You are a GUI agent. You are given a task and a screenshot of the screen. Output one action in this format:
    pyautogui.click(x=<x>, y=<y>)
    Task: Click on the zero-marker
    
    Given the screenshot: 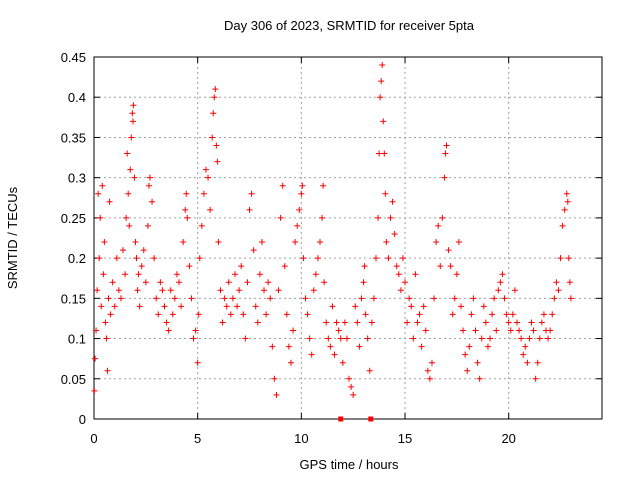 What is the action you would take?
    pyautogui.click(x=341, y=419)
    